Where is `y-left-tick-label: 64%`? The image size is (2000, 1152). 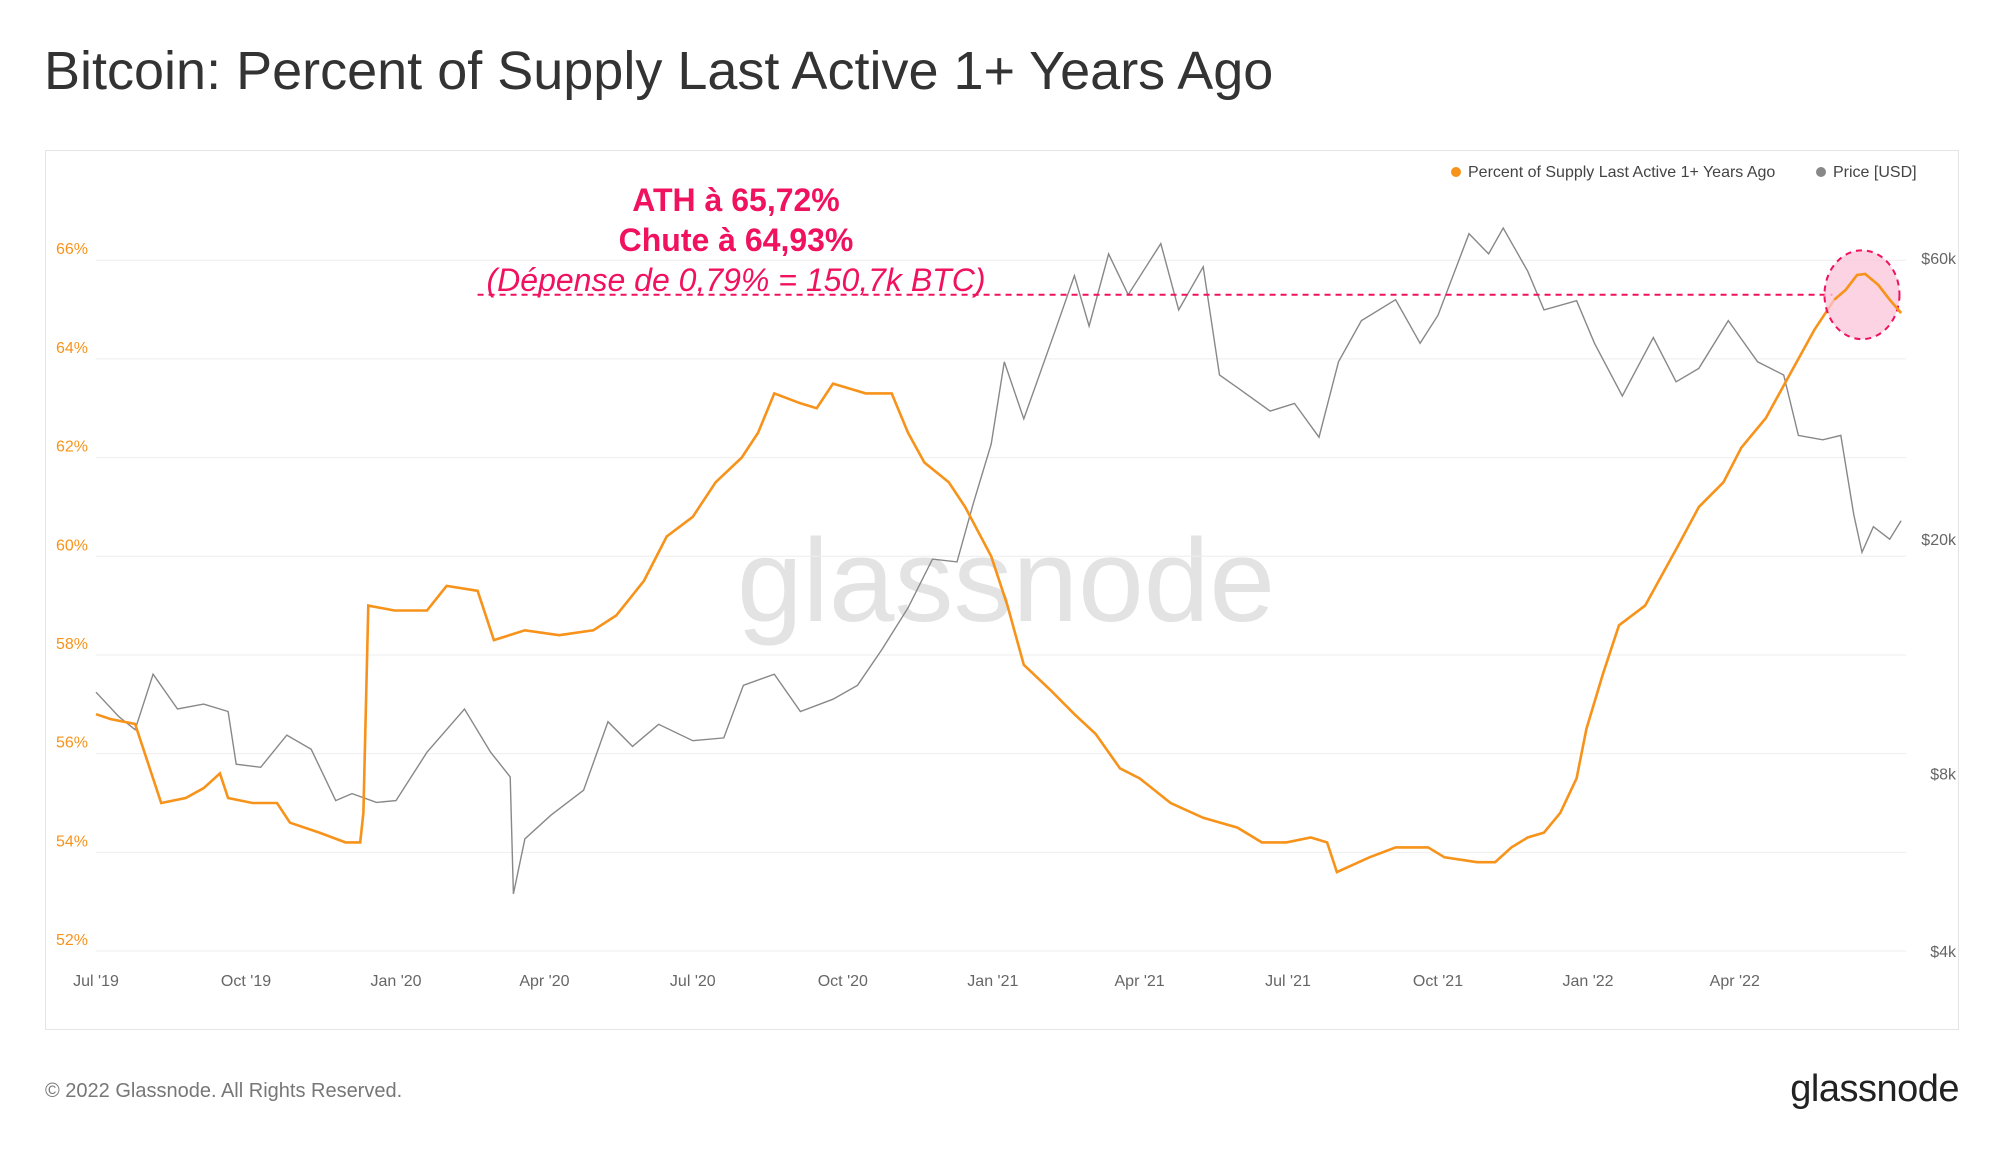 y-left-tick-label: 64% is located at coordinates (72, 348).